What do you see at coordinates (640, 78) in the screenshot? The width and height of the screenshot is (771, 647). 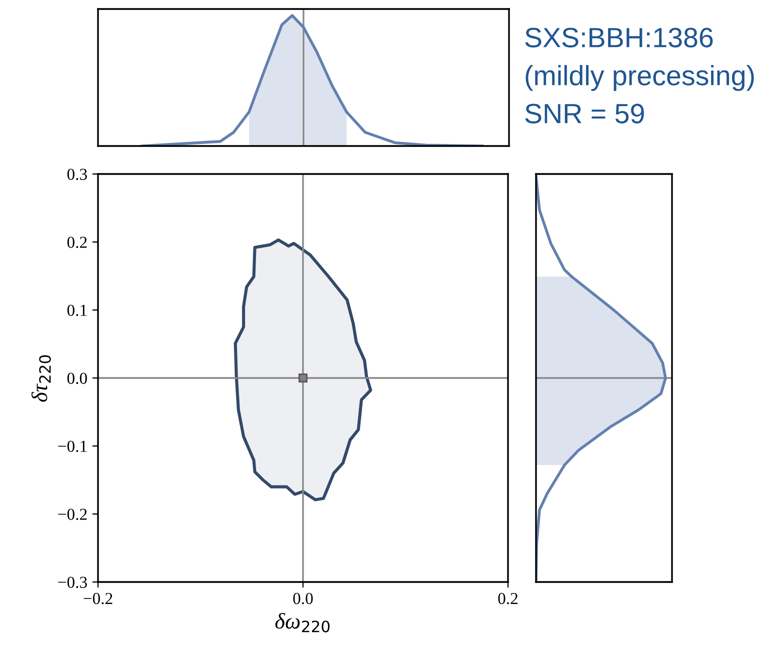 I see `text: (mildly precessing)` at bounding box center [640, 78].